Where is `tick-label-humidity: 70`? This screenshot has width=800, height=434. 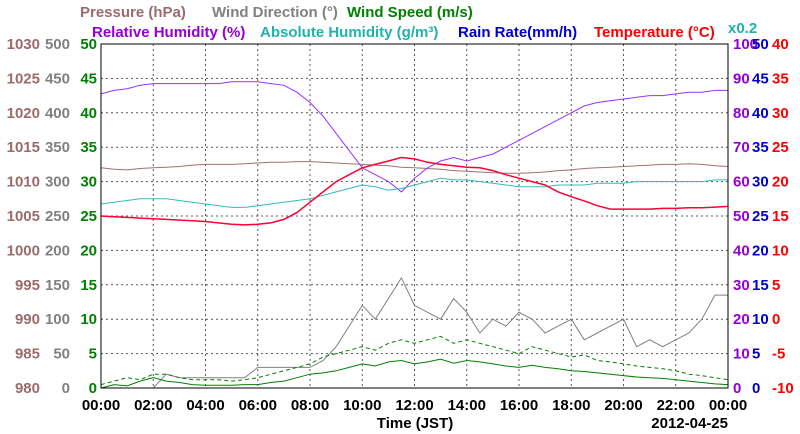 tick-label-humidity: 70 is located at coordinates (741, 147).